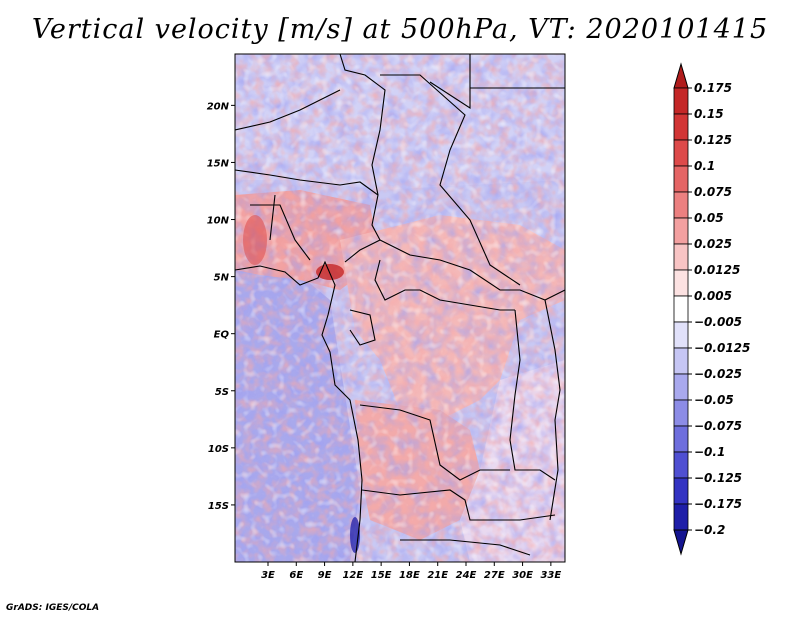 This screenshot has width=800, height=618. What do you see at coordinates (218, 163) in the screenshot?
I see `y-tick-label: 15N` at bounding box center [218, 163].